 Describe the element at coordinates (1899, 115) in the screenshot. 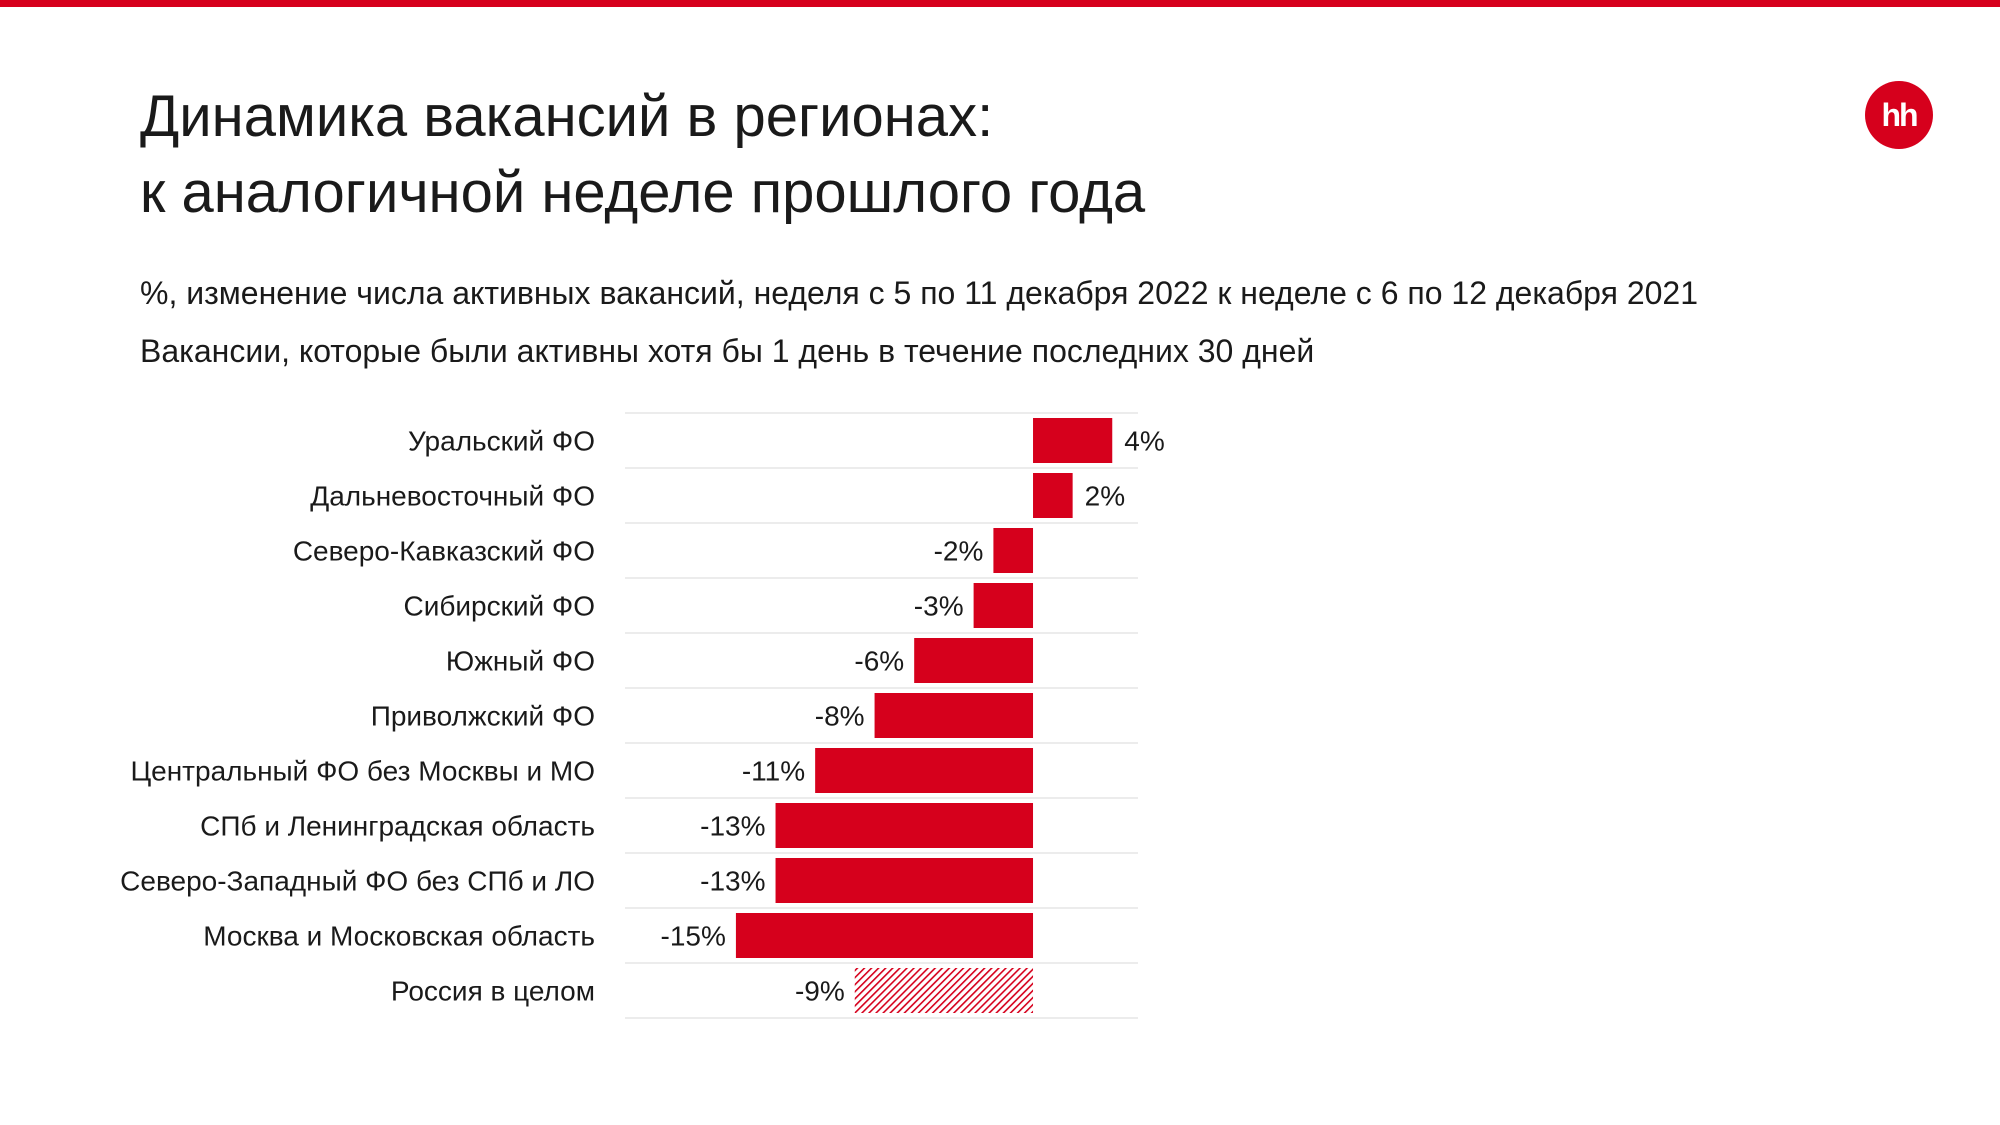

I see `hh-logo: hh` at that location.